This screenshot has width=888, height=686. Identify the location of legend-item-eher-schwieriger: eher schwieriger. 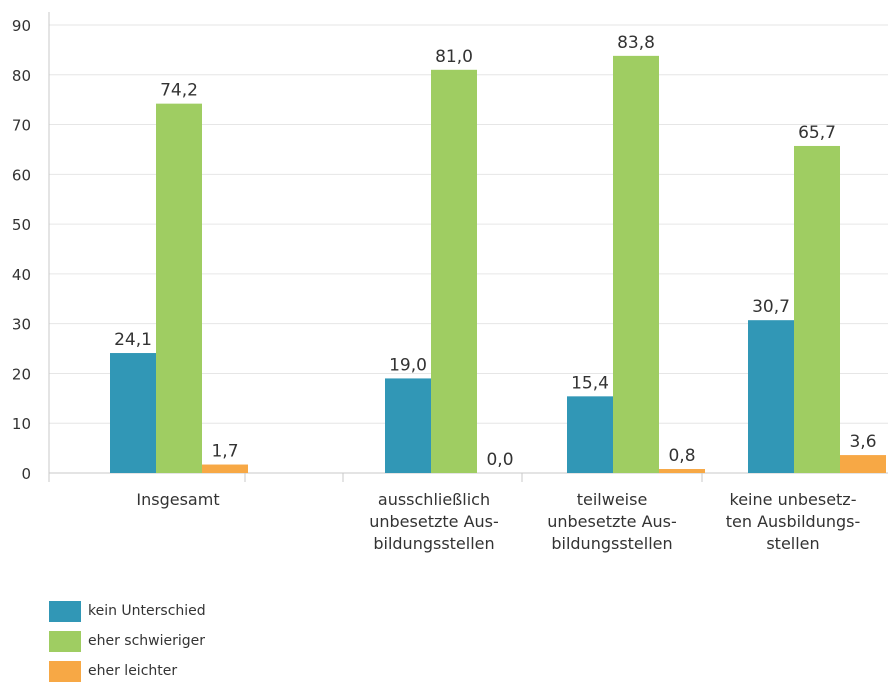
(127, 641).